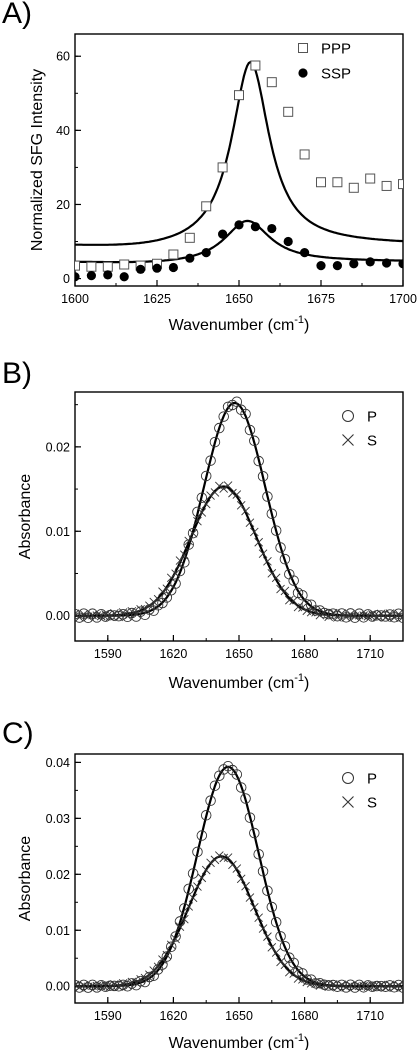 This screenshot has width=418, height=1050. Describe the element at coordinates (58, 532) in the screenshot. I see `y-tick-label: 0.01` at that location.